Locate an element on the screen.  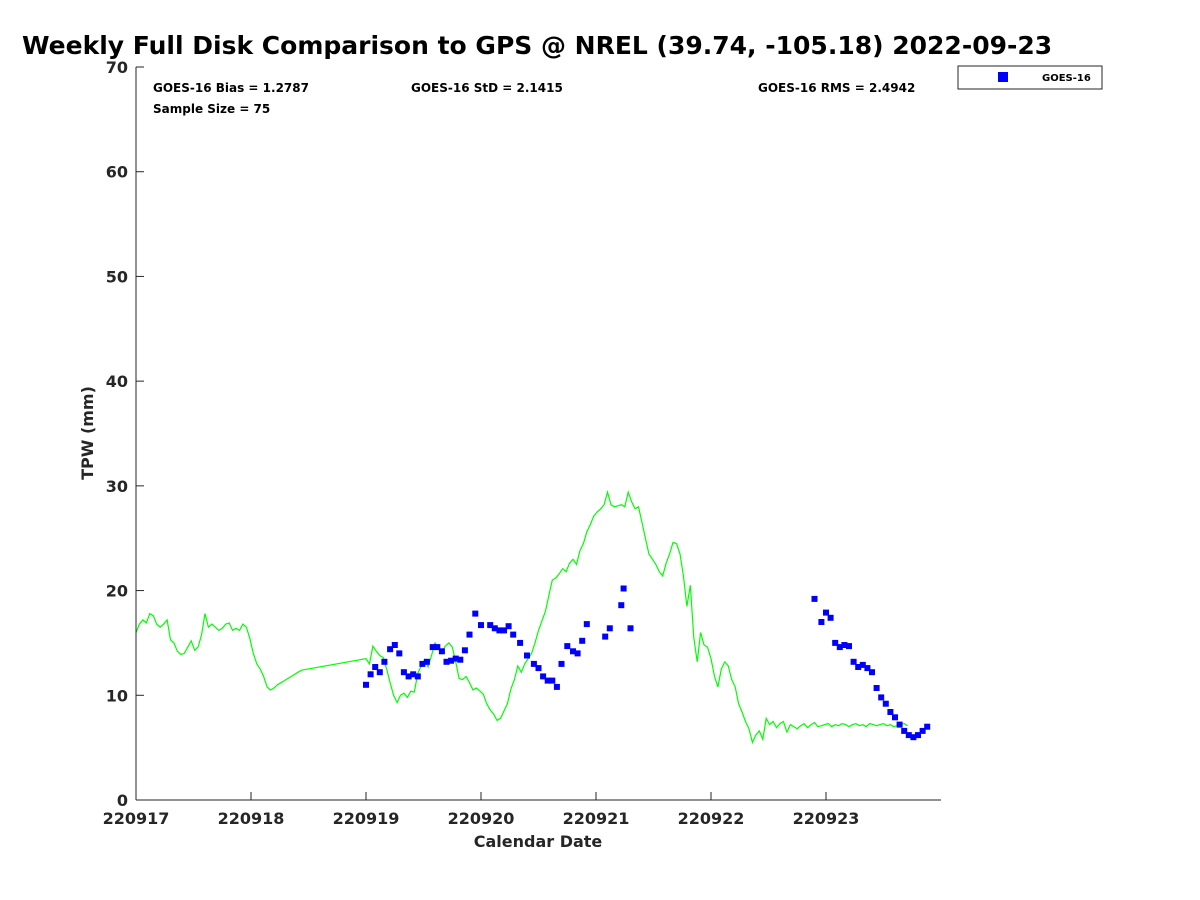
legend: GOES-16 is located at coordinates (1030, 77).